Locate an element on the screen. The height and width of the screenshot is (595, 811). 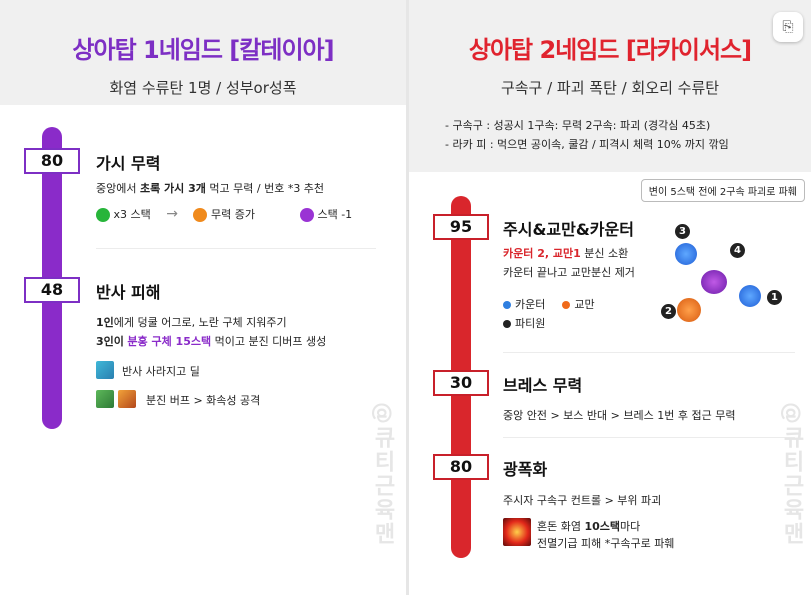
icon-label: 반사 사라지고 딜 is located at coordinates (161, 371).